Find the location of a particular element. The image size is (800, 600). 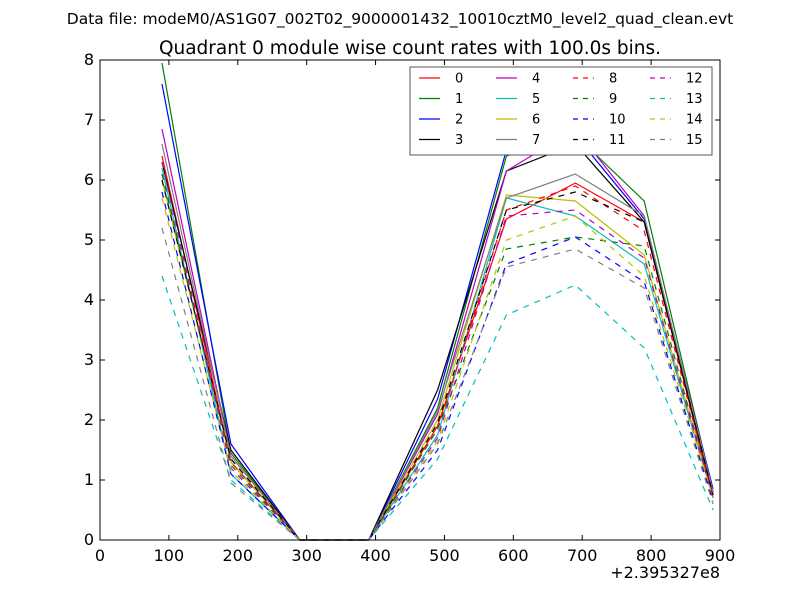

x-tick-label: 700 is located at coordinates (582, 555).